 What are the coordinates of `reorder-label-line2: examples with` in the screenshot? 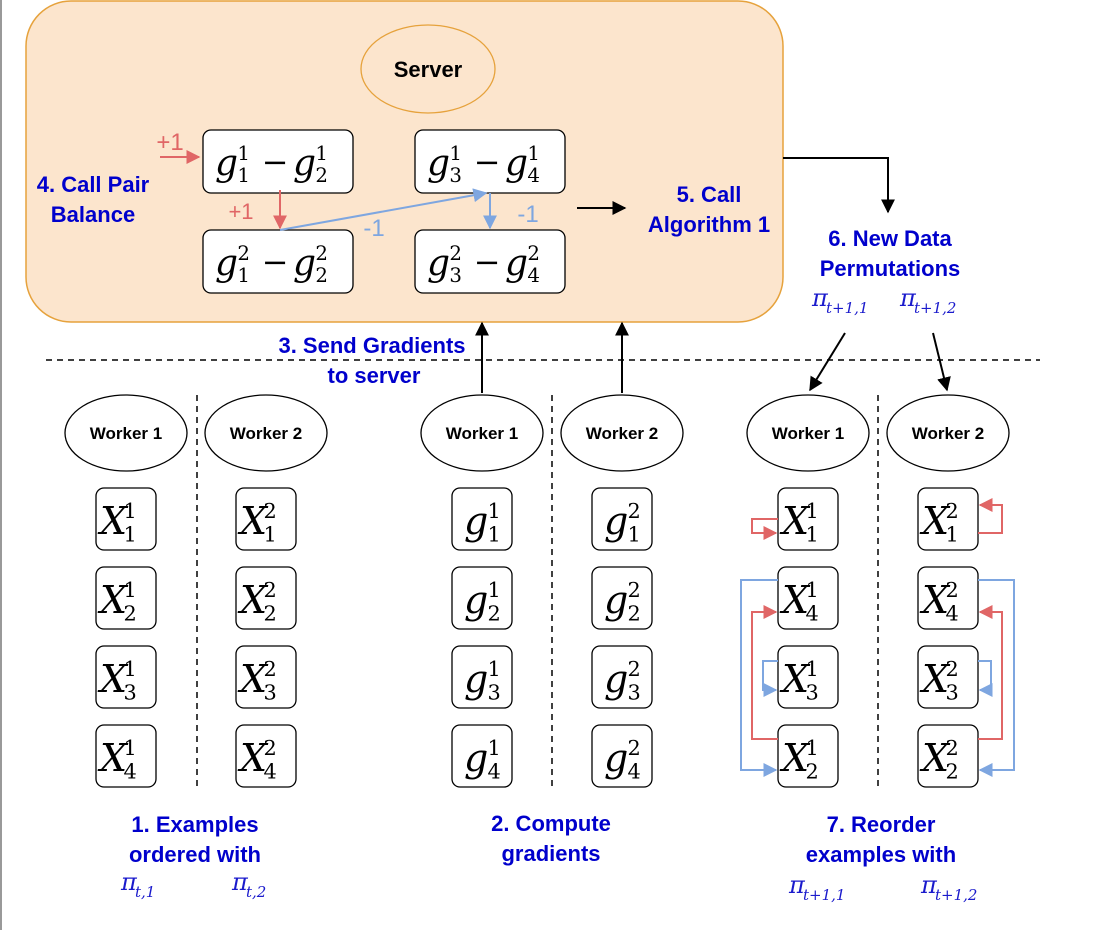 It's located at (881, 854).